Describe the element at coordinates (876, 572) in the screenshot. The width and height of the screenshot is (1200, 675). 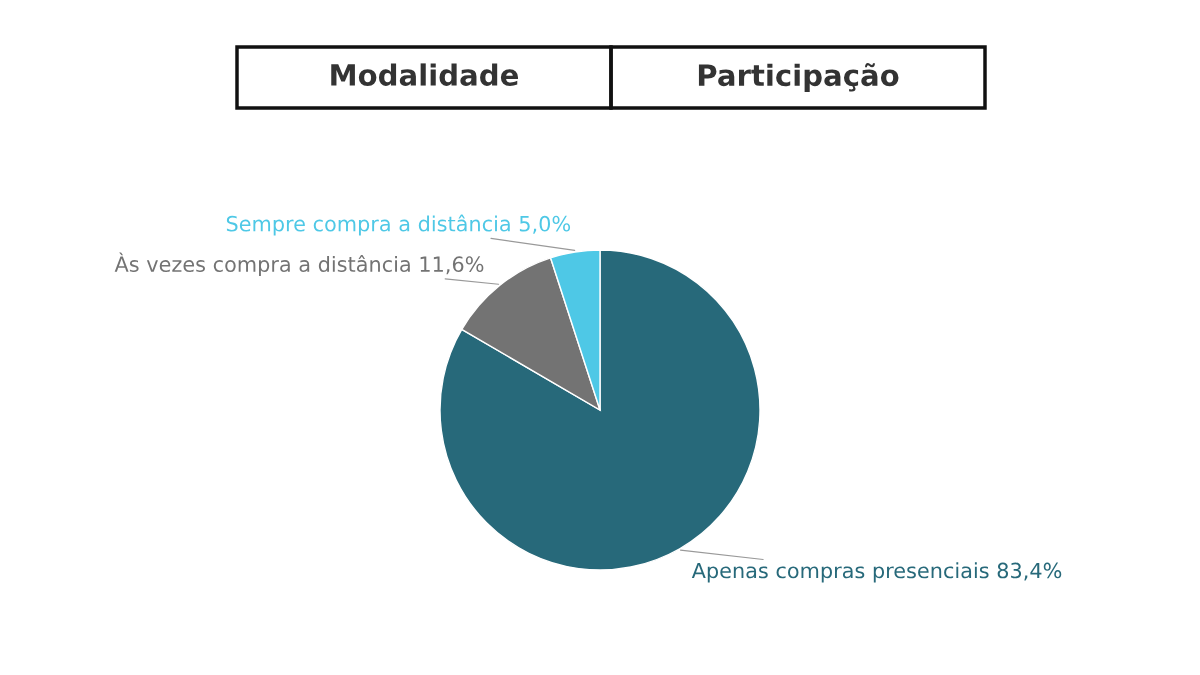
I see `slice-label: Apenas compras presenciais 83,4%` at that location.